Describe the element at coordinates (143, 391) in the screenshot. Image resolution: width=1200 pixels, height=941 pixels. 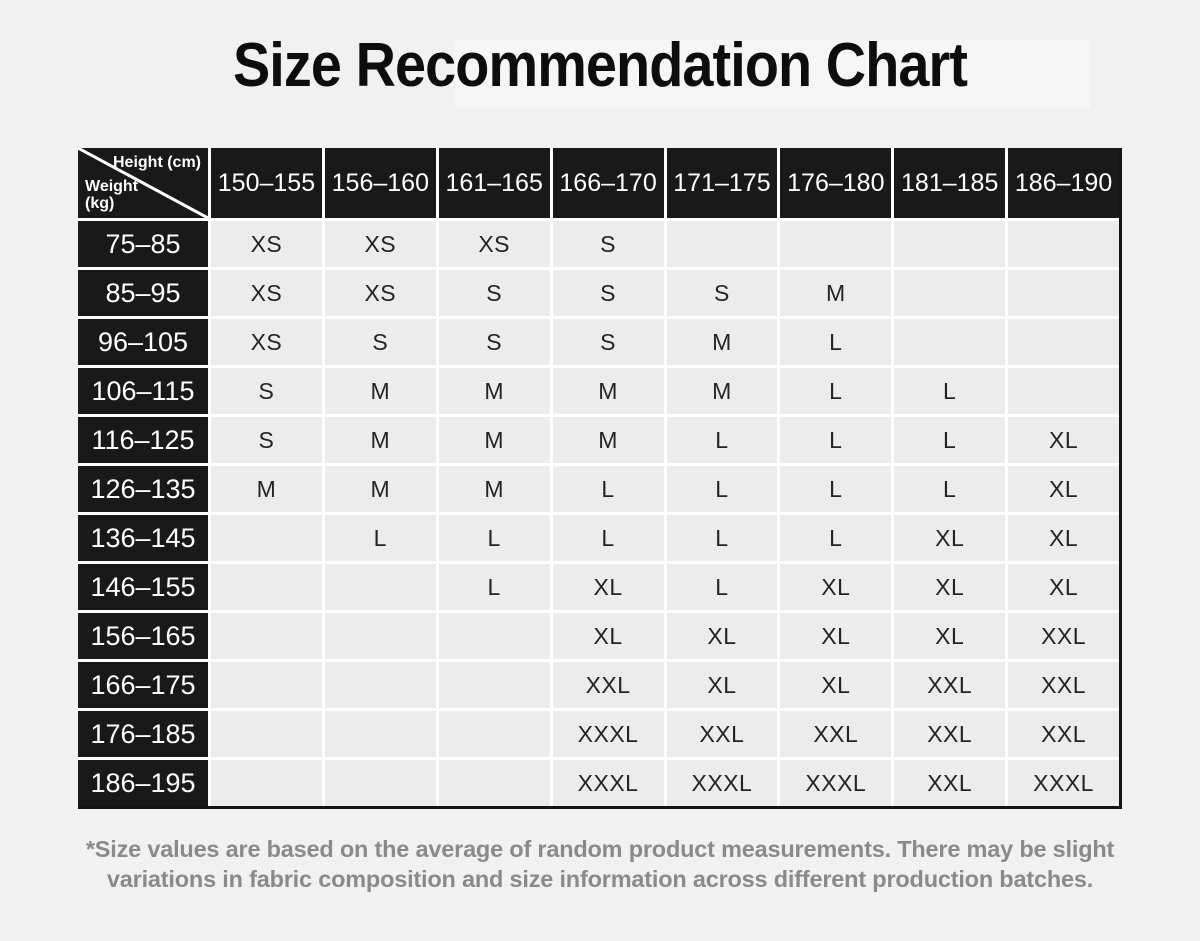
I see `weight-row-header: 106–115` at that location.